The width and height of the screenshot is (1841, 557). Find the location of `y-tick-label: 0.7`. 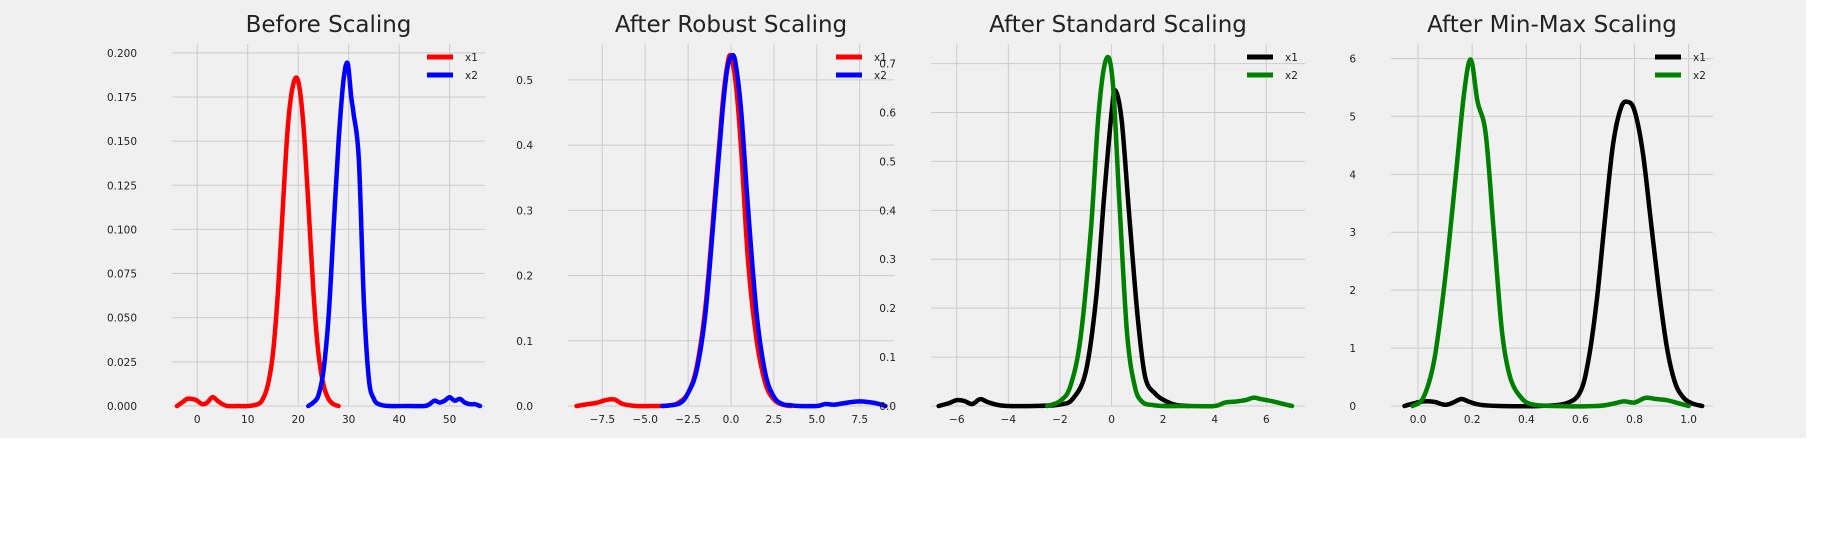

y-tick-label: 0.7 is located at coordinates (887, 65).